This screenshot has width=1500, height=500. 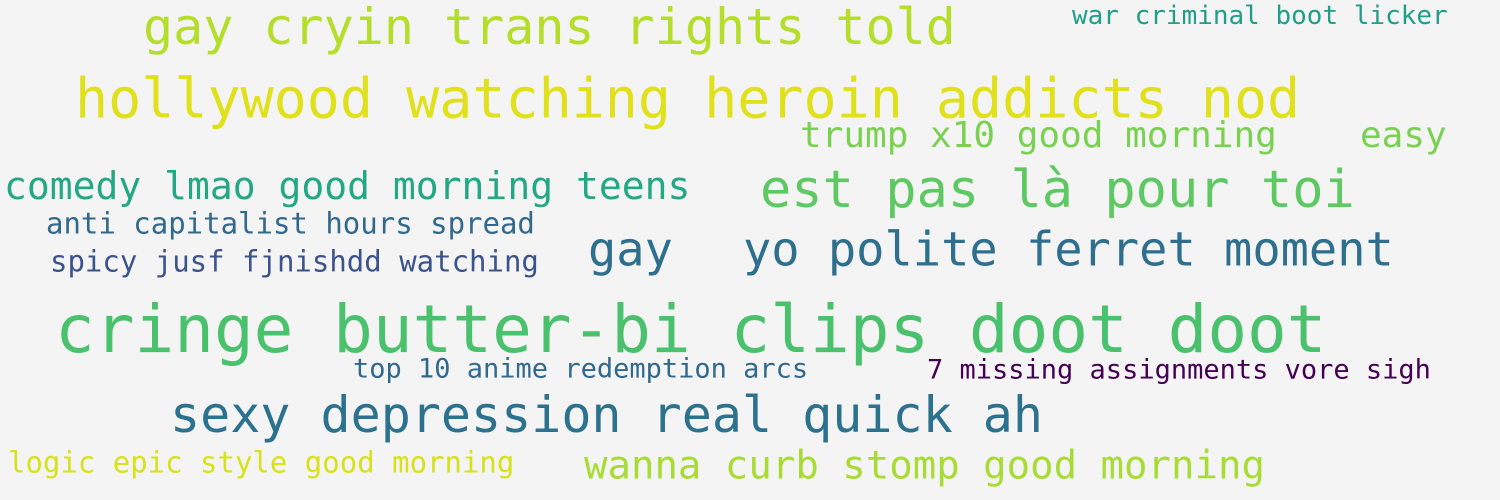 What do you see at coordinates (294, 261) in the screenshot?
I see `word-phrase: spicy jusf fjnishdd watching` at bounding box center [294, 261].